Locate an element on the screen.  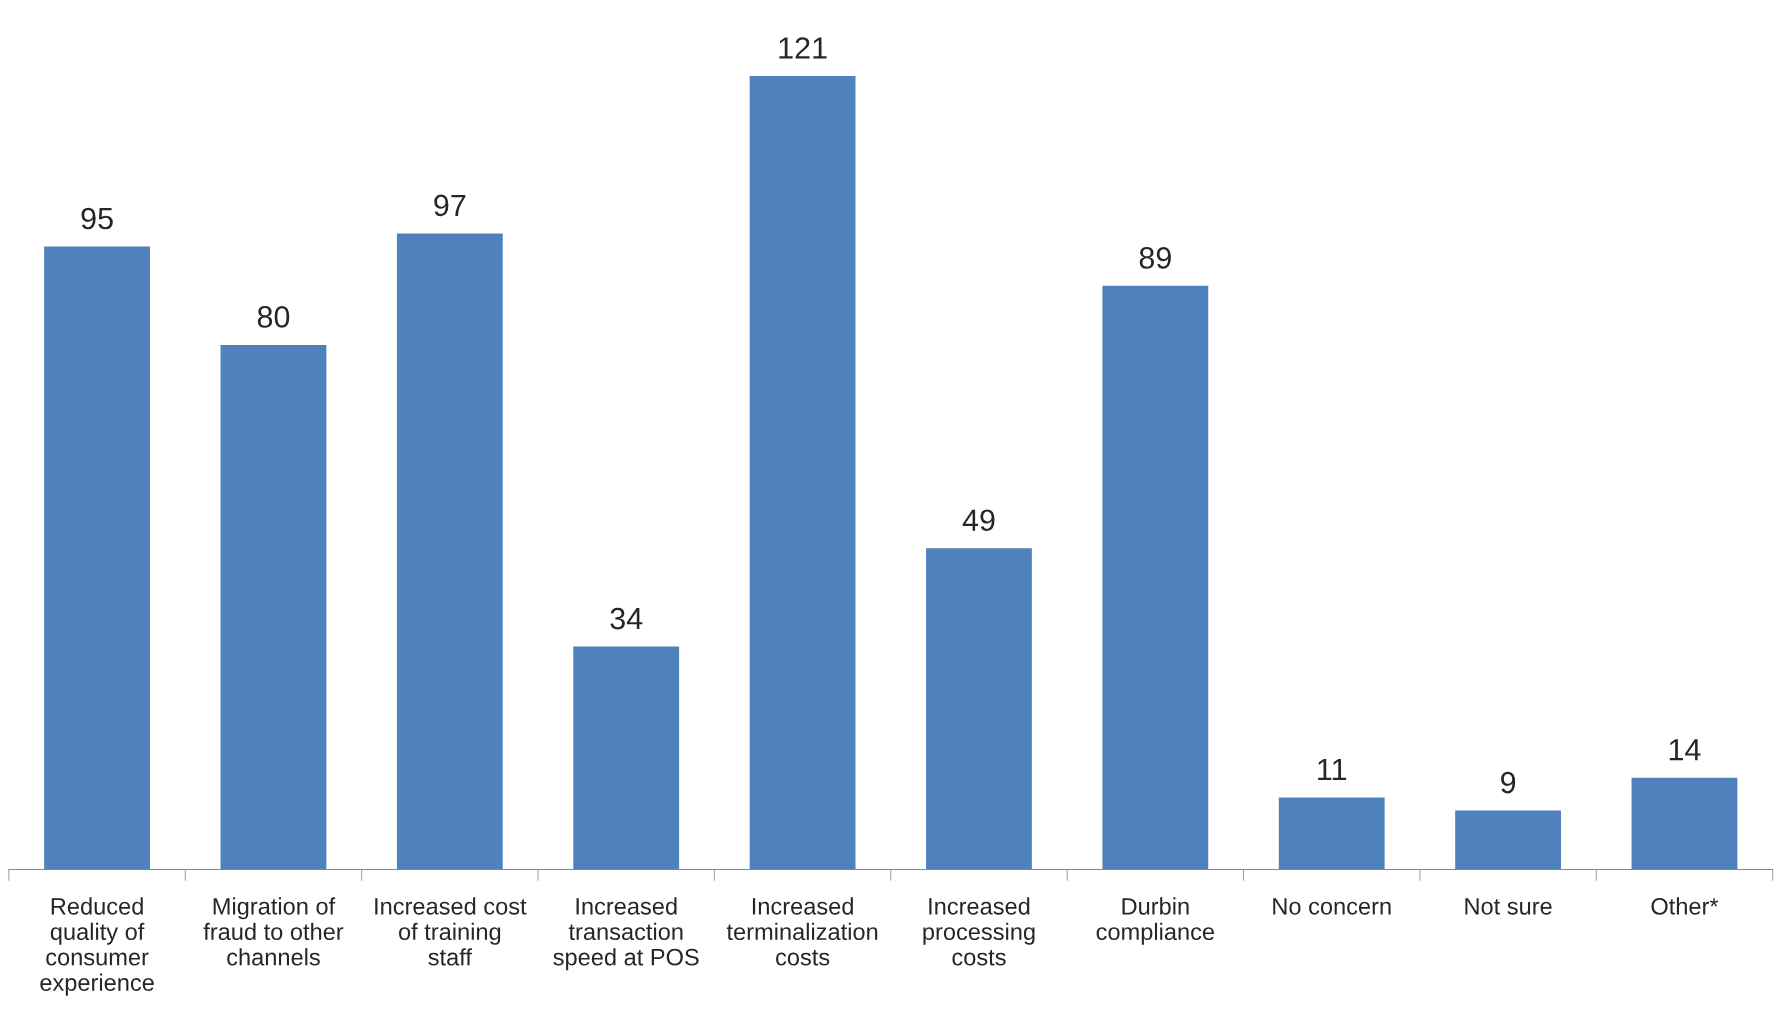
x-tick-label: Not sure is located at coordinates (1508, 906).